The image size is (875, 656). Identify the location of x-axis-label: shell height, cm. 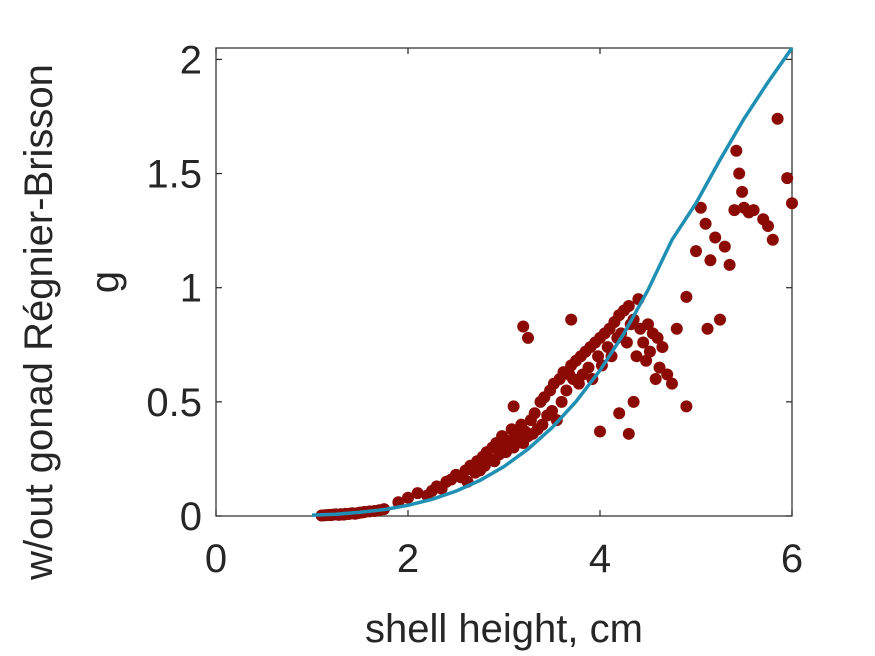
(504, 629).